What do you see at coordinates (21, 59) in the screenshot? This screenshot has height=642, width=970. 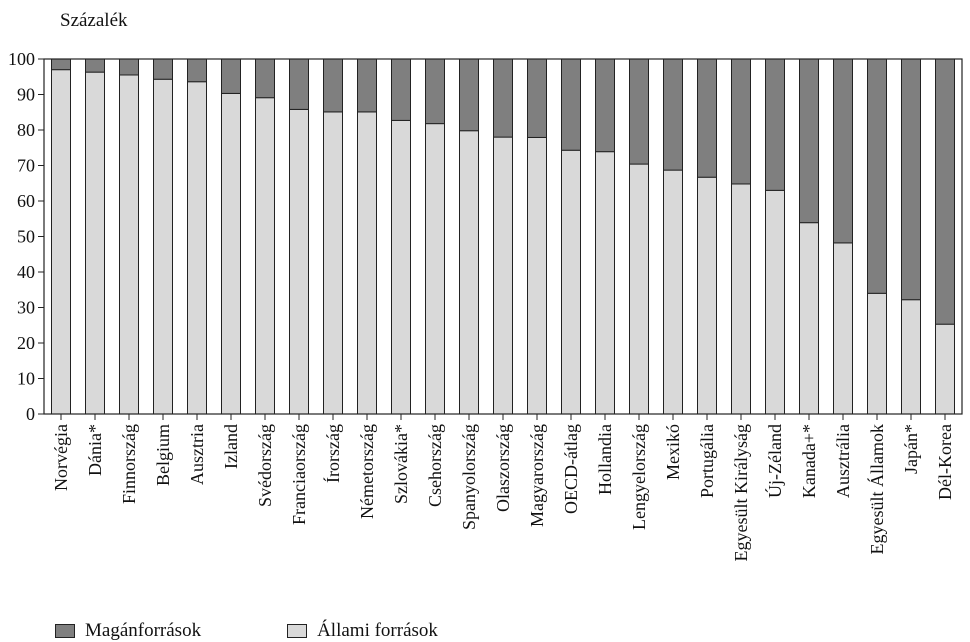 I see `y-tick-label: 100` at bounding box center [21, 59].